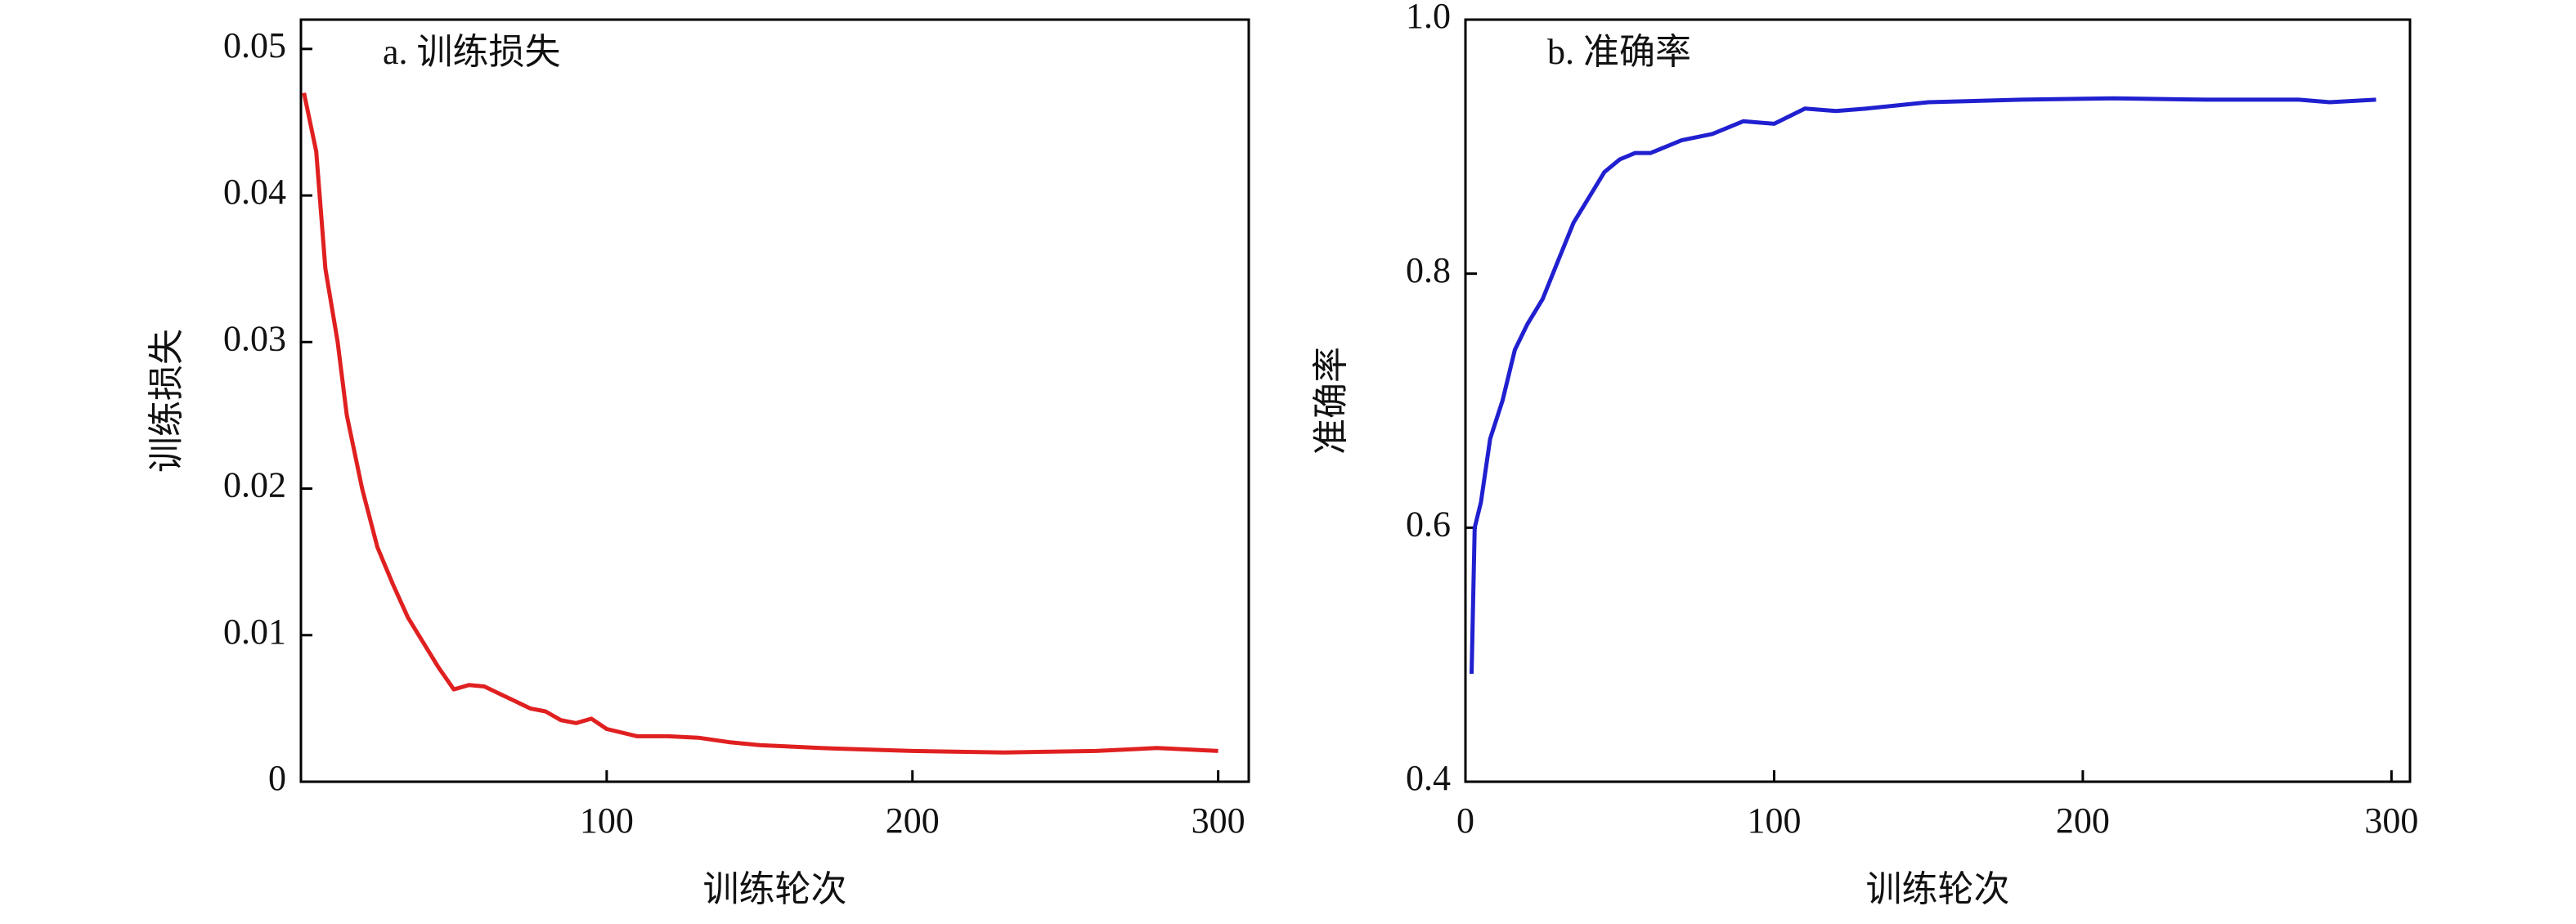 The height and width of the screenshot is (924, 2576). I want to click on y-tick-label: 1.0, so click(1428, 18).